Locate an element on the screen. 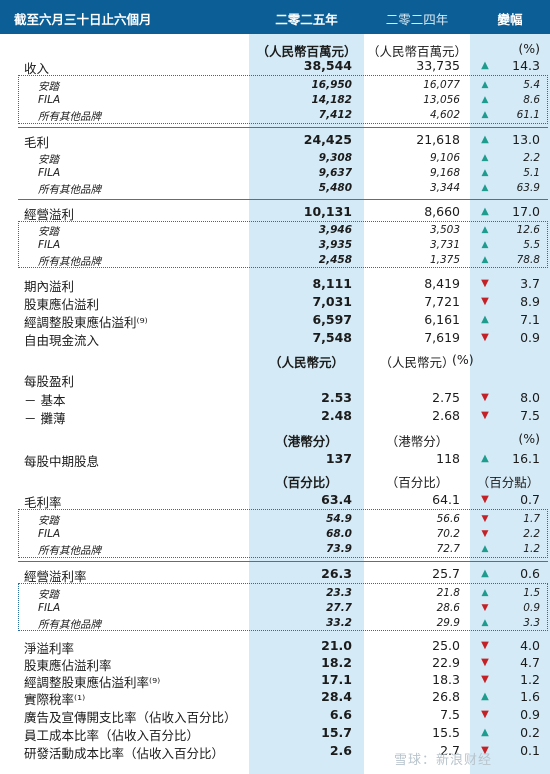 The image size is (550, 774). table-row: 經調整股東應佔溢利率⁽⁹⁾ 17.1 18.3 ▼ 1.2 is located at coordinates (275, 681).